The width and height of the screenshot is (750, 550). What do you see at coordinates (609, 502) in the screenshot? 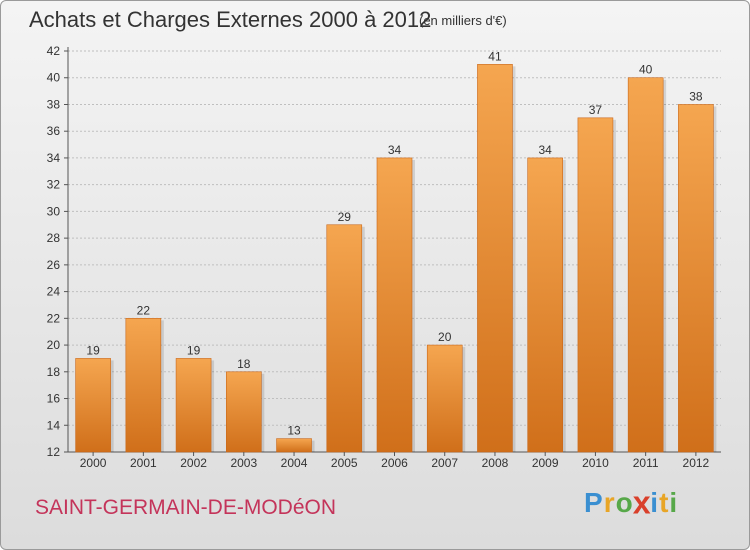
I see `logo-letter: r` at bounding box center [609, 502].